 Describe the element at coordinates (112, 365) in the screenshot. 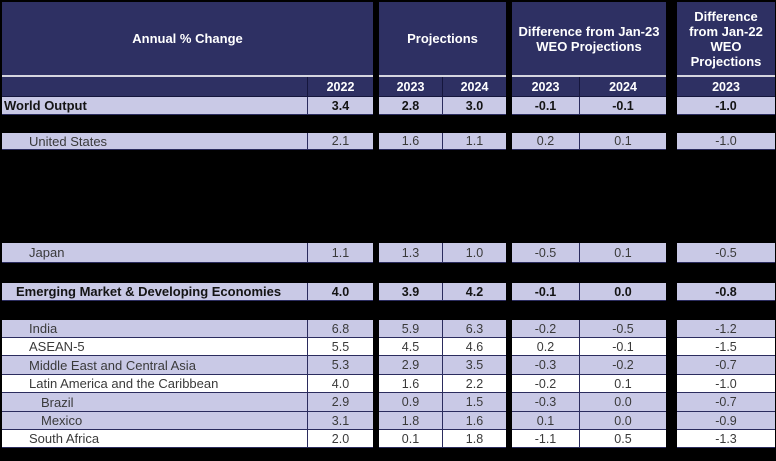

I see `row-label: Middle East and Central Asia` at that location.